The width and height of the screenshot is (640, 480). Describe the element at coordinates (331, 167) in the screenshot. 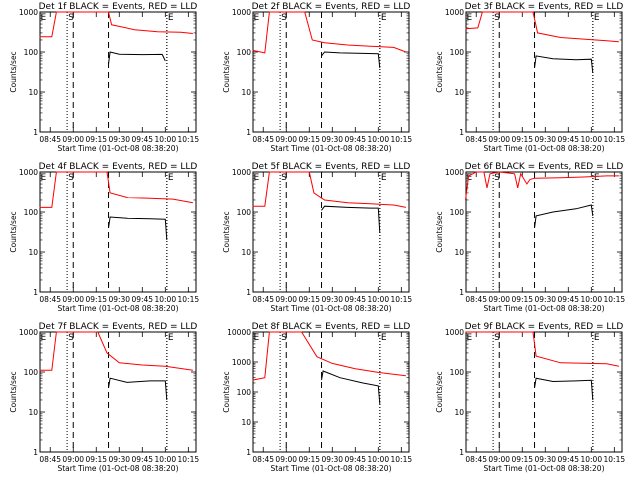

I see `chart-title: Det 5f BLACK = Events, RED = LLD` at that location.